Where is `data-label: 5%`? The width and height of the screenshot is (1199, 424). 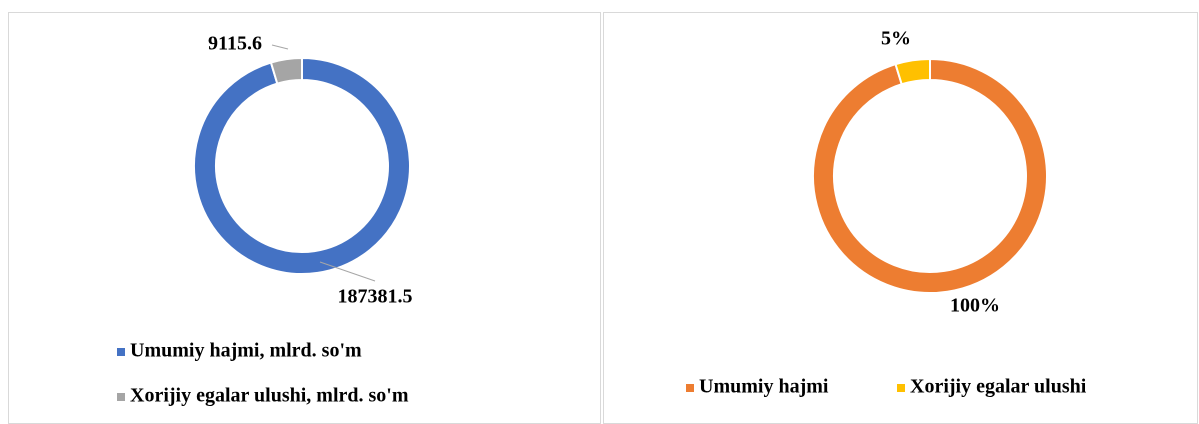
data-label: 5% is located at coordinates (896, 39).